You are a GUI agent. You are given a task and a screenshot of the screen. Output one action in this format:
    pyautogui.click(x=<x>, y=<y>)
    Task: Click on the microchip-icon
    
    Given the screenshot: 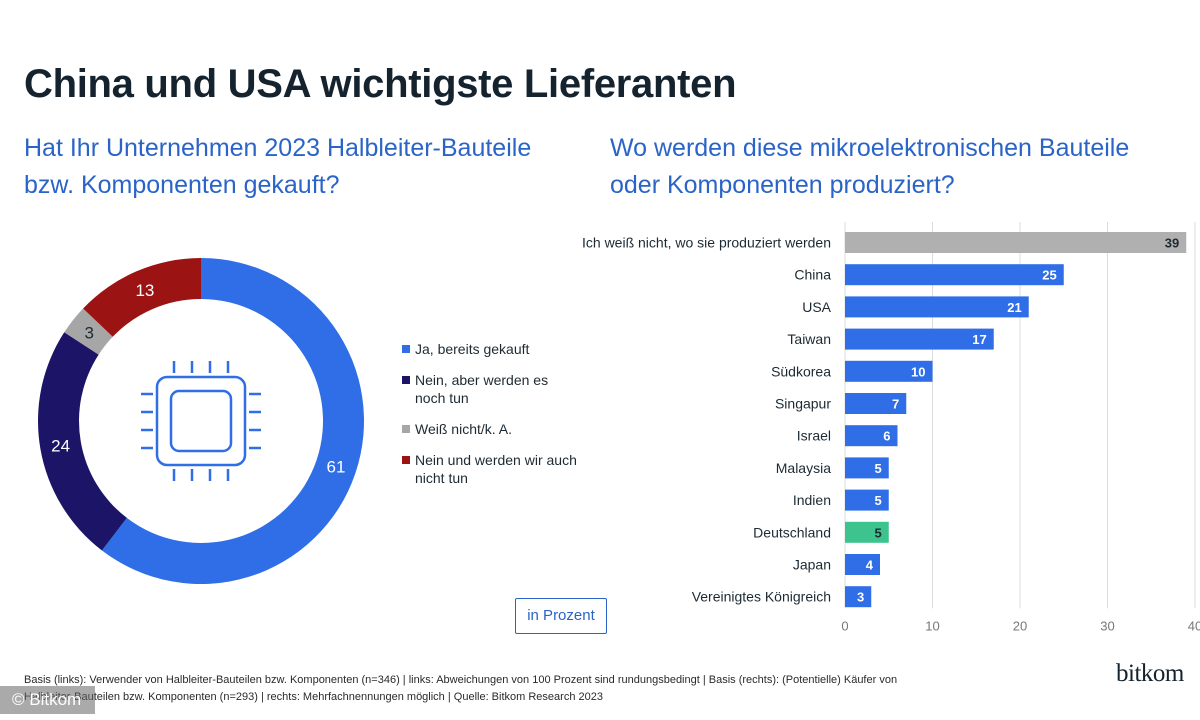 What is the action you would take?
    pyautogui.click(x=201, y=421)
    